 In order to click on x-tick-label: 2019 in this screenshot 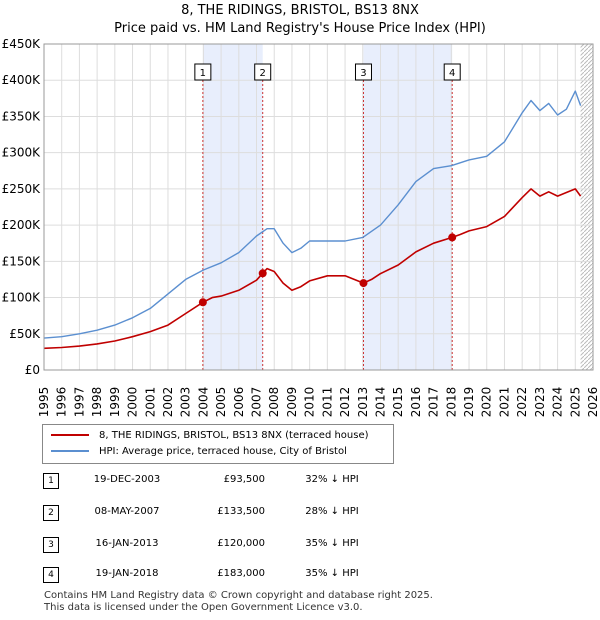, I will do `click(469, 402)`.